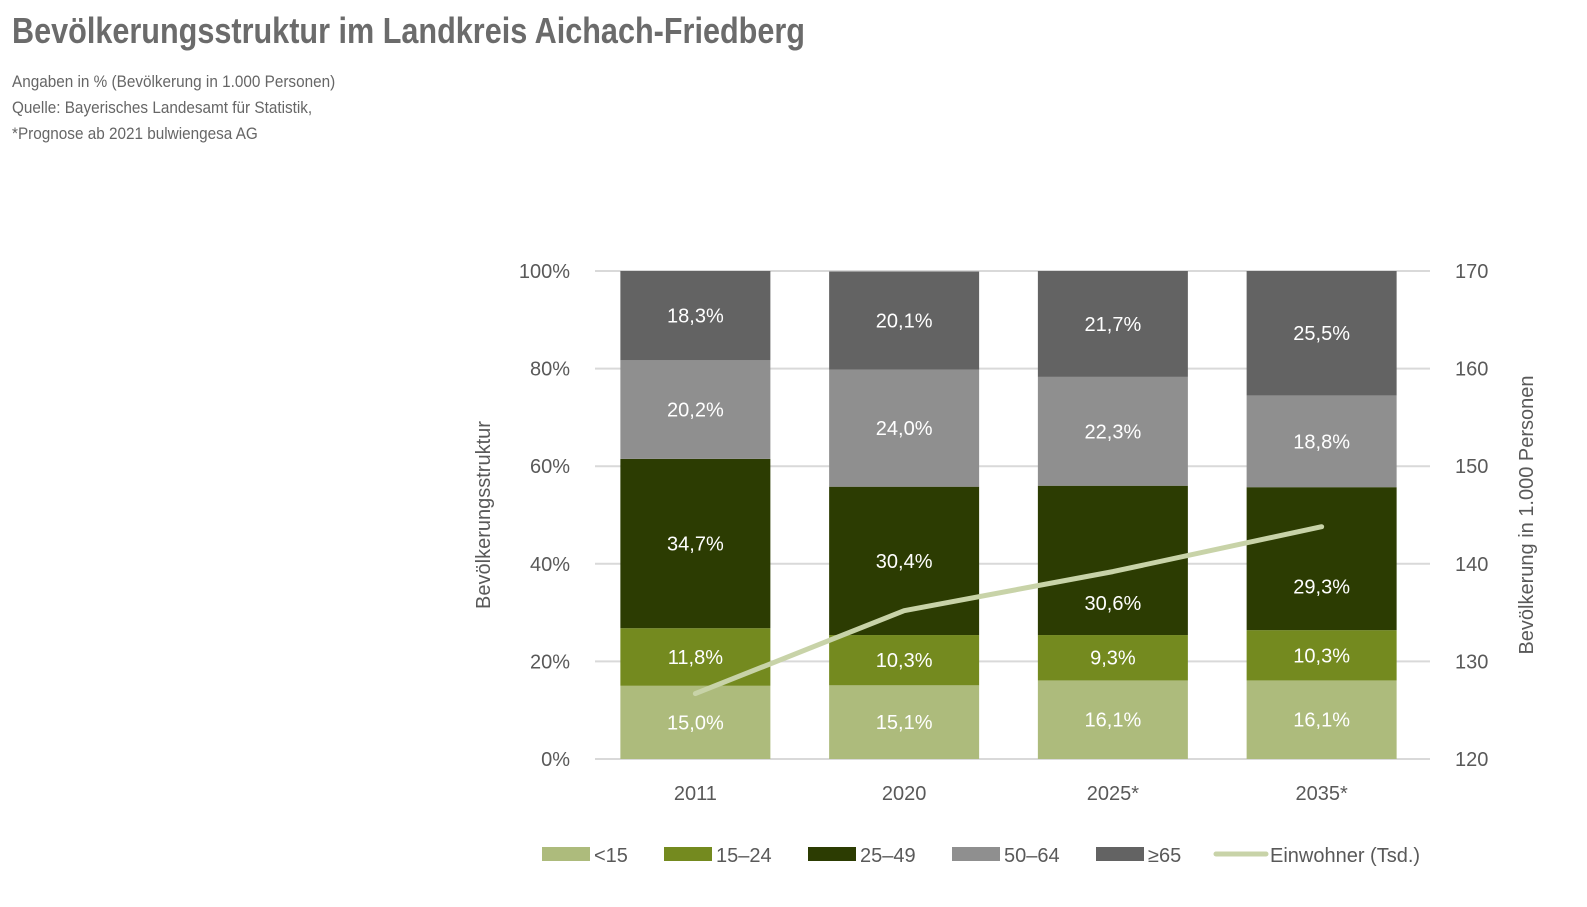 This screenshot has height=907, width=1587. I want to click on y-tick-label: 0%, so click(555, 760).